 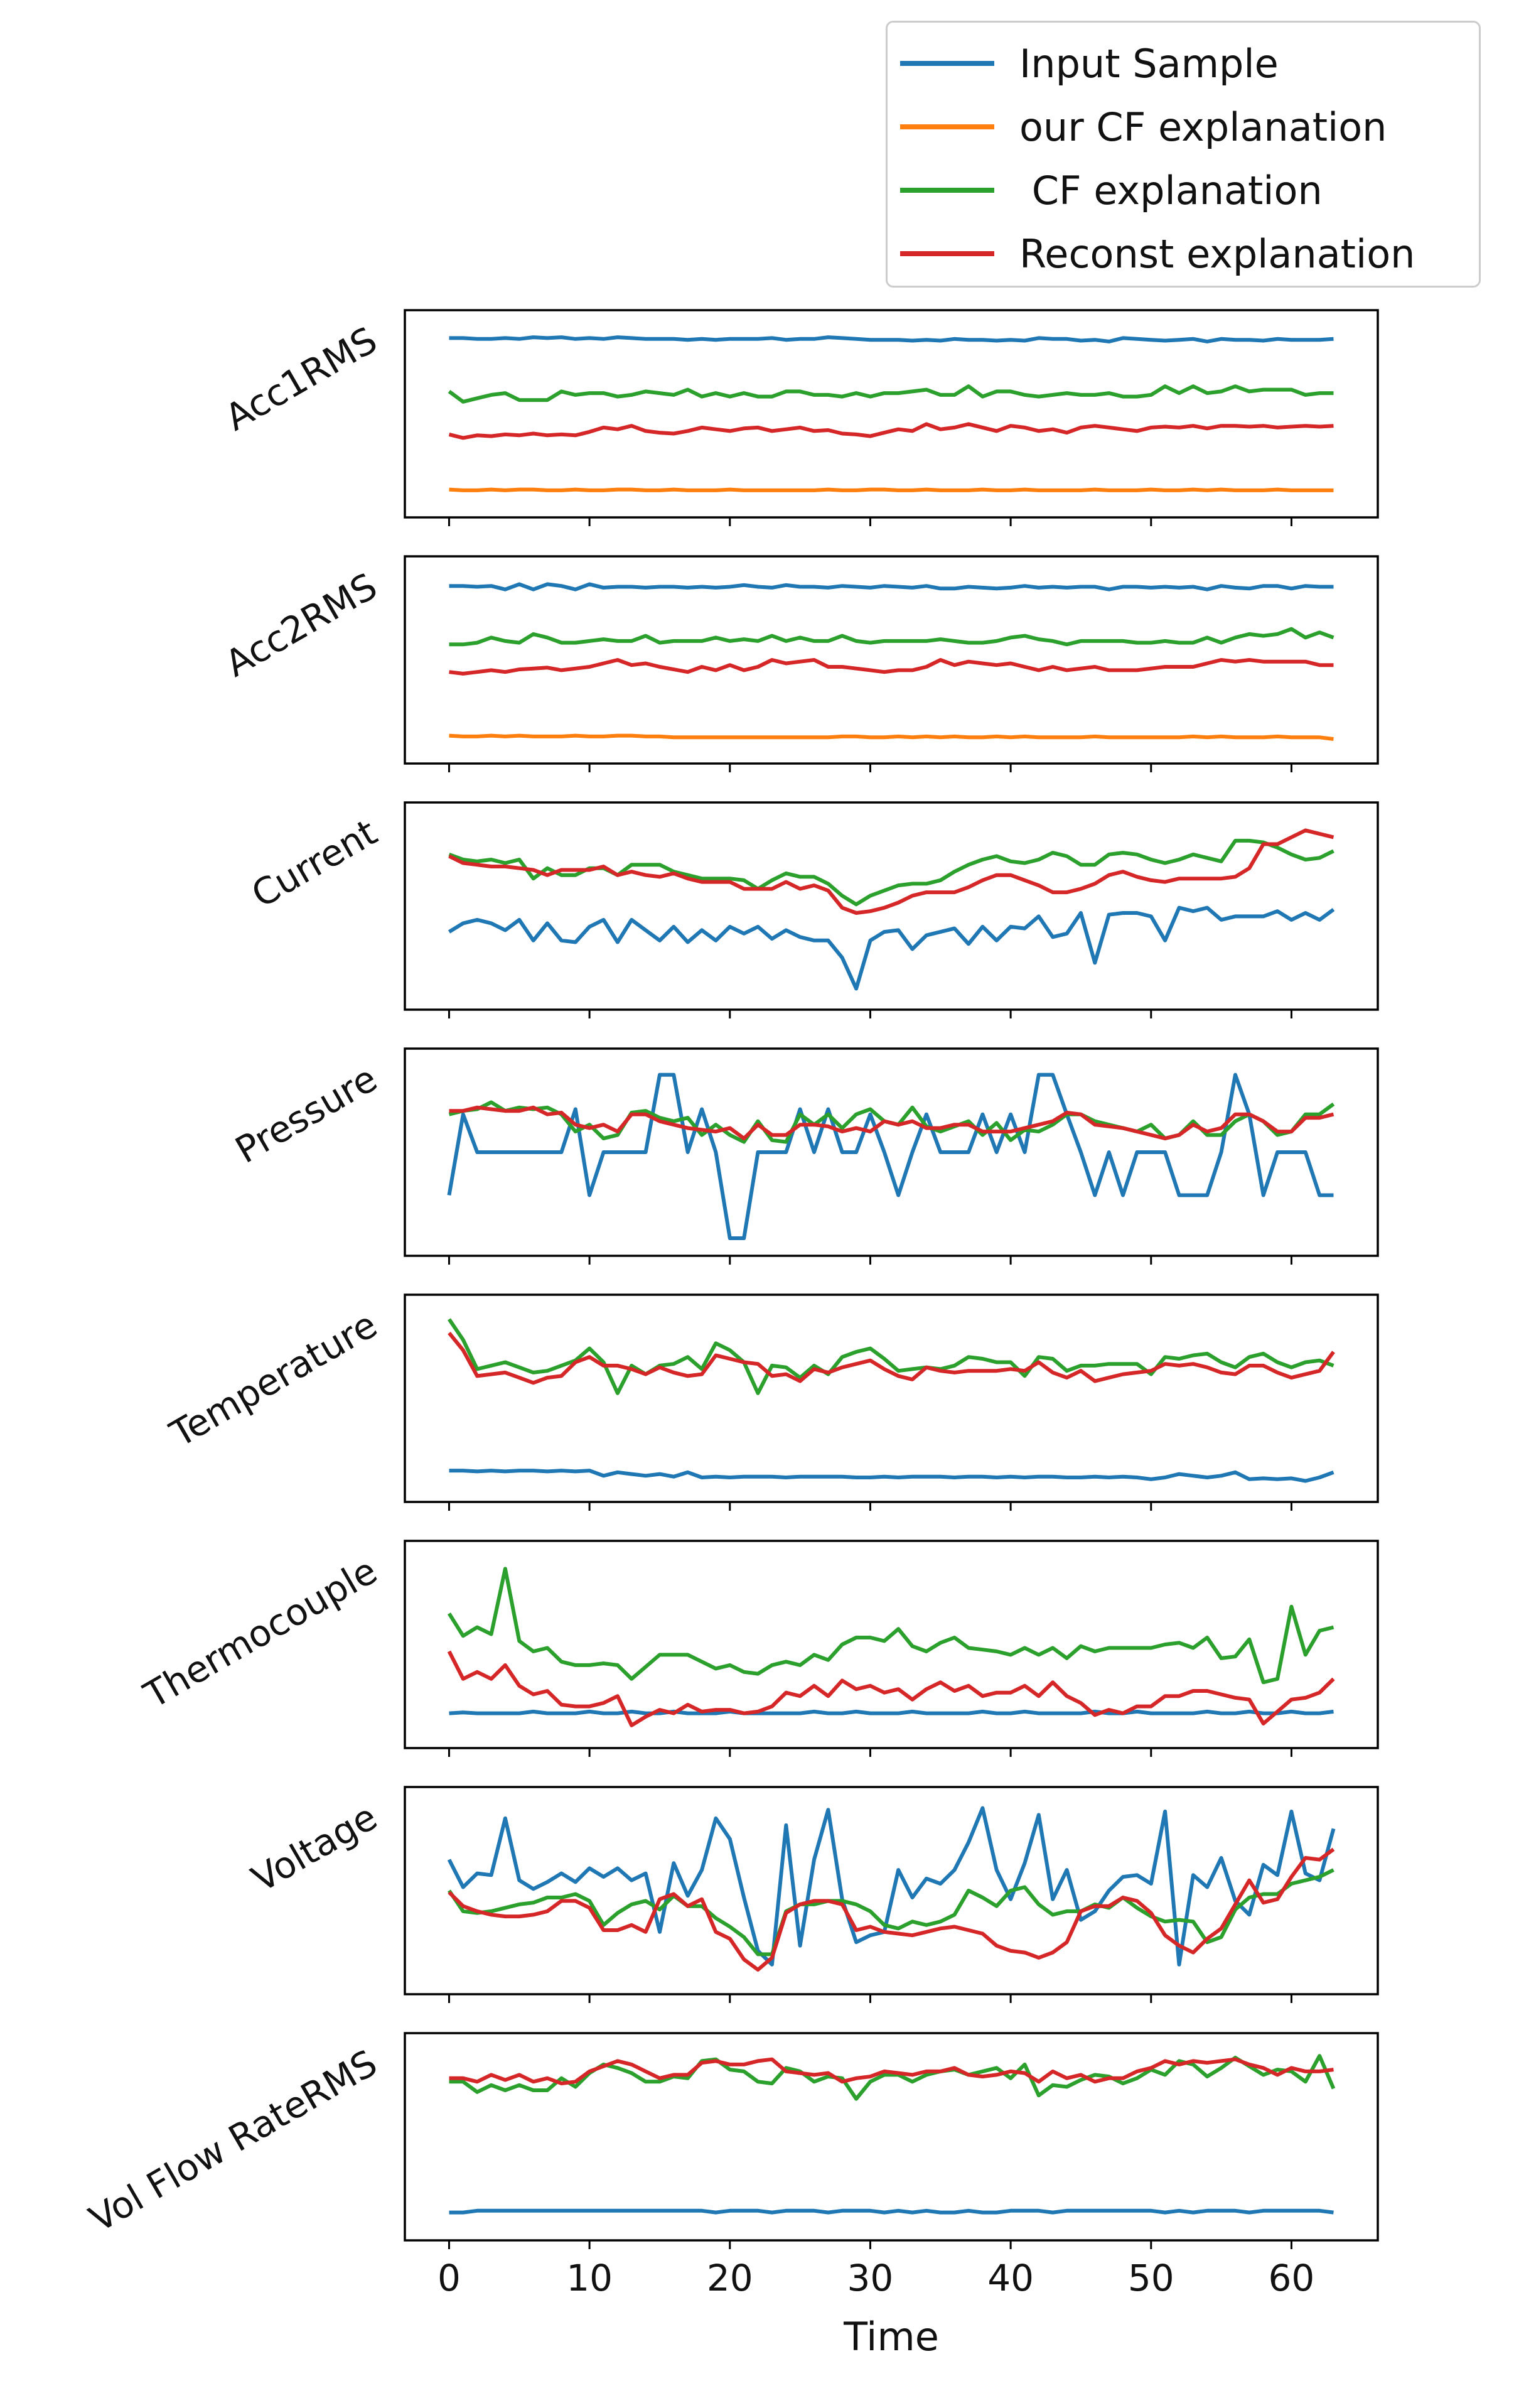 I want to click on x-tick-label-60: 60, so click(x=1292, y=2278).